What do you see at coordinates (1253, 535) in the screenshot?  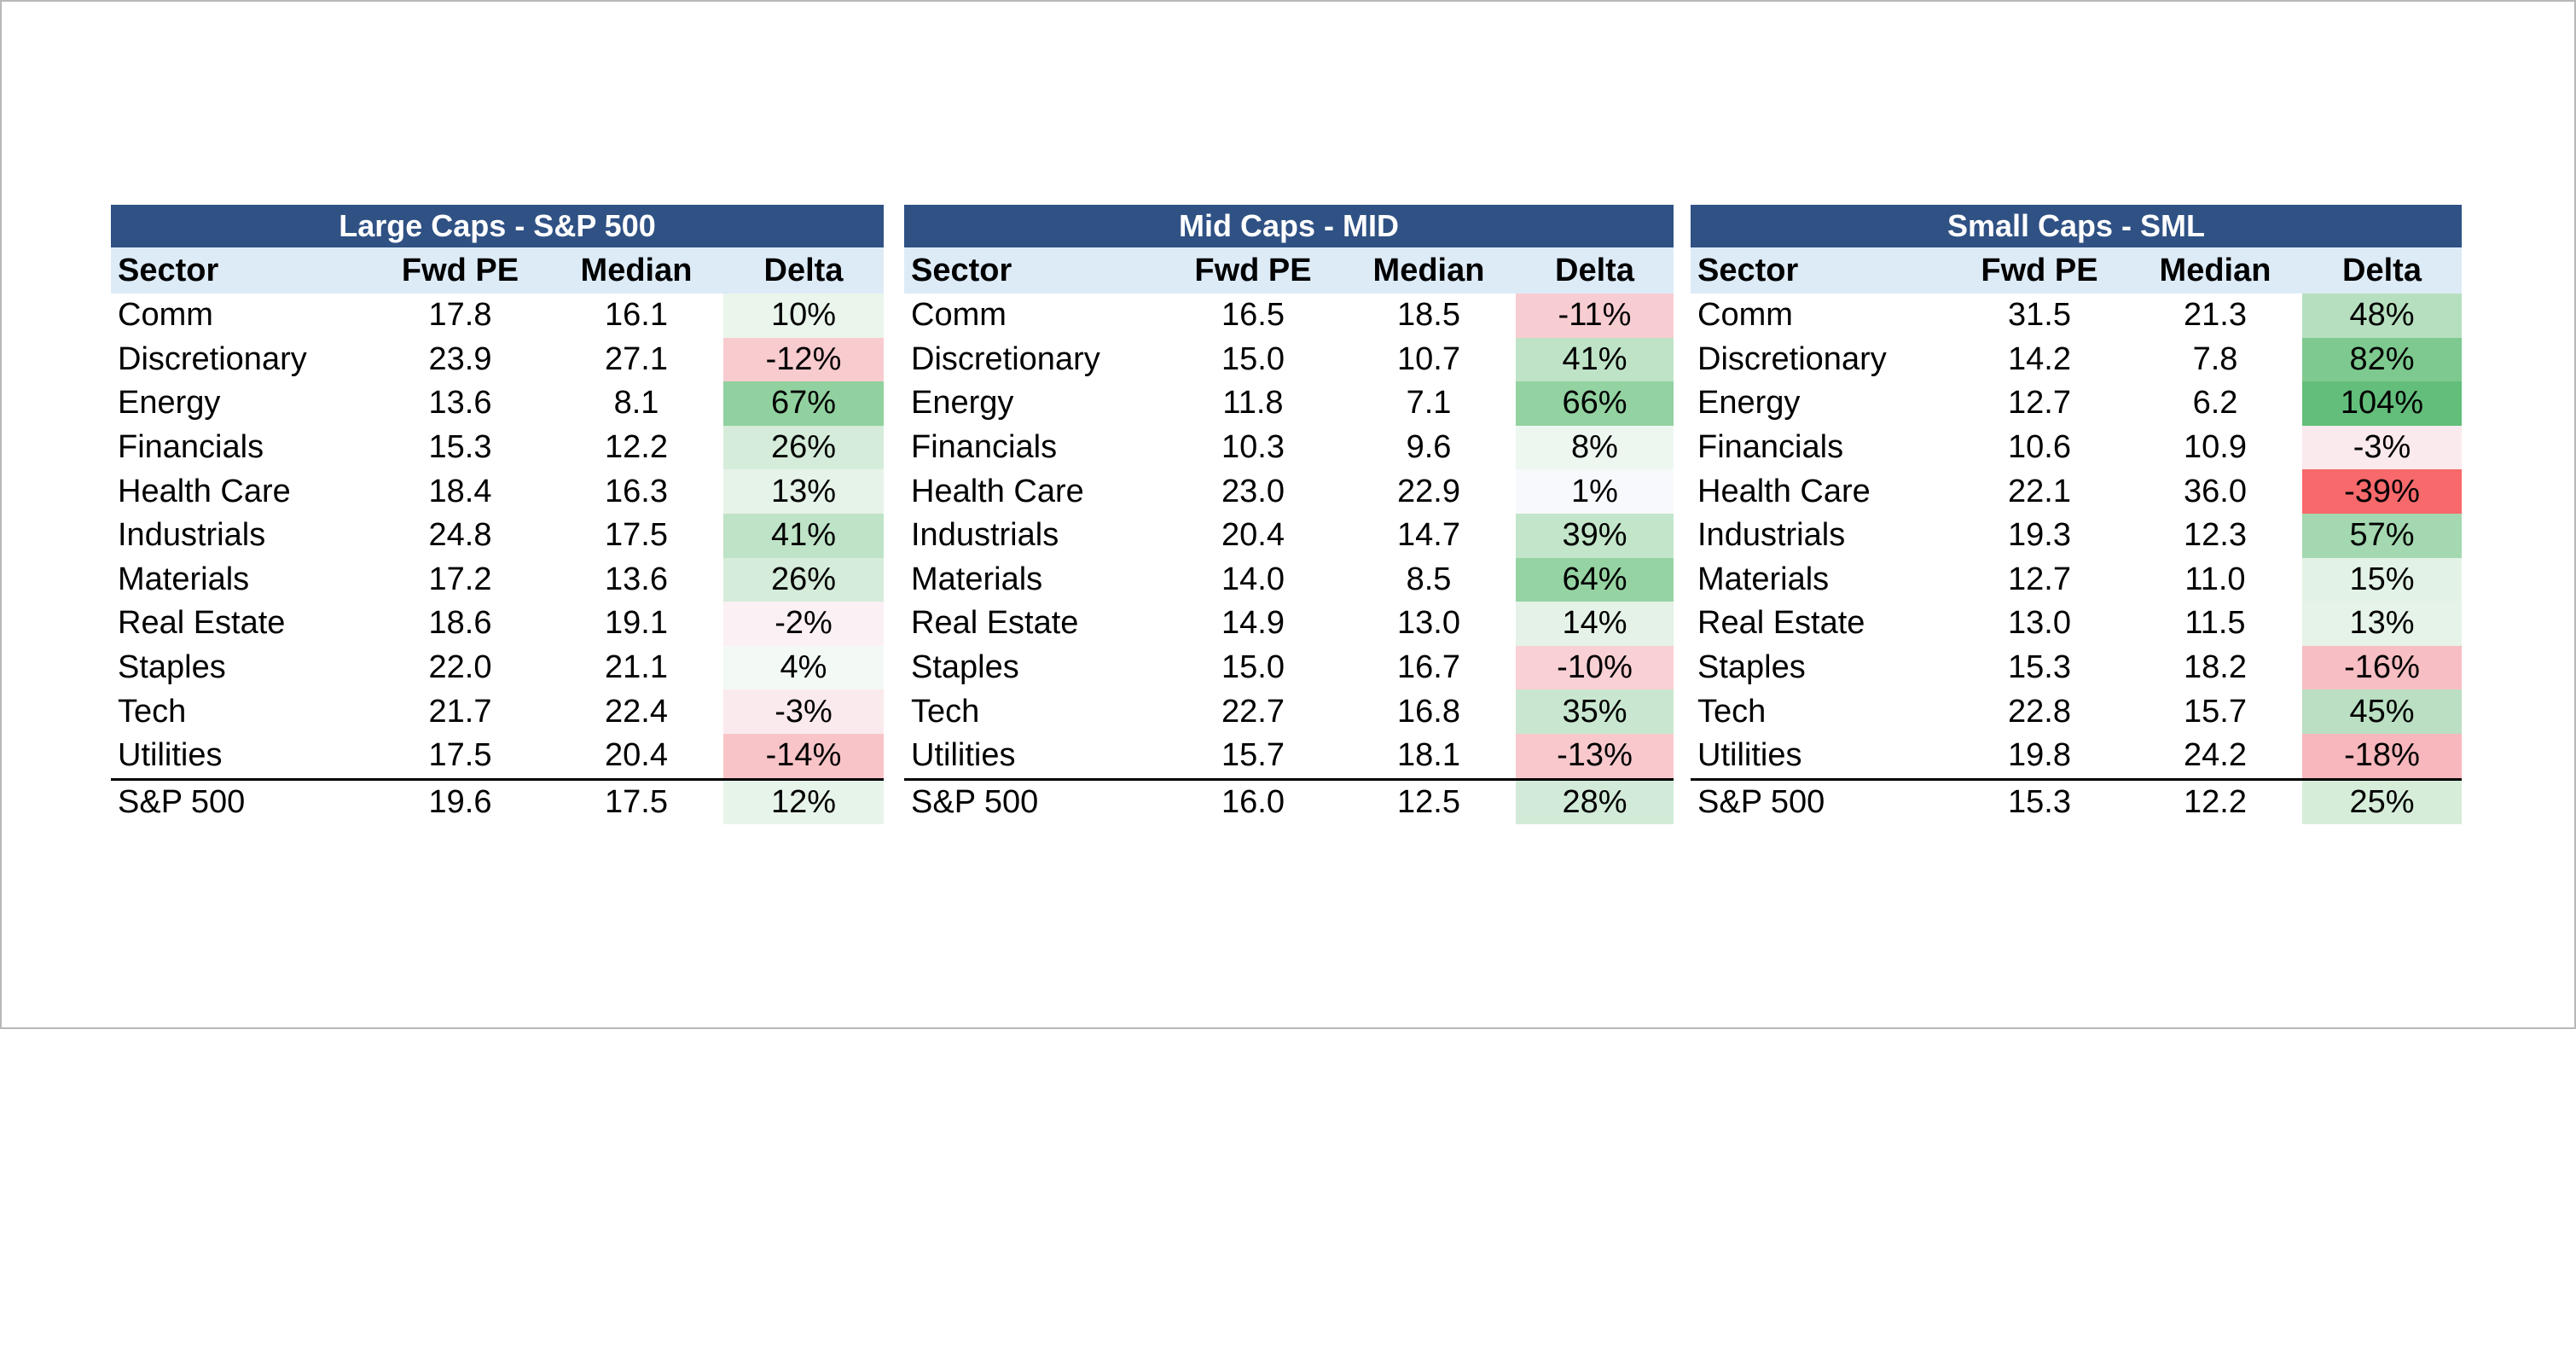 I see `fwd-pe-cell: 20.4` at bounding box center [1253, 535].